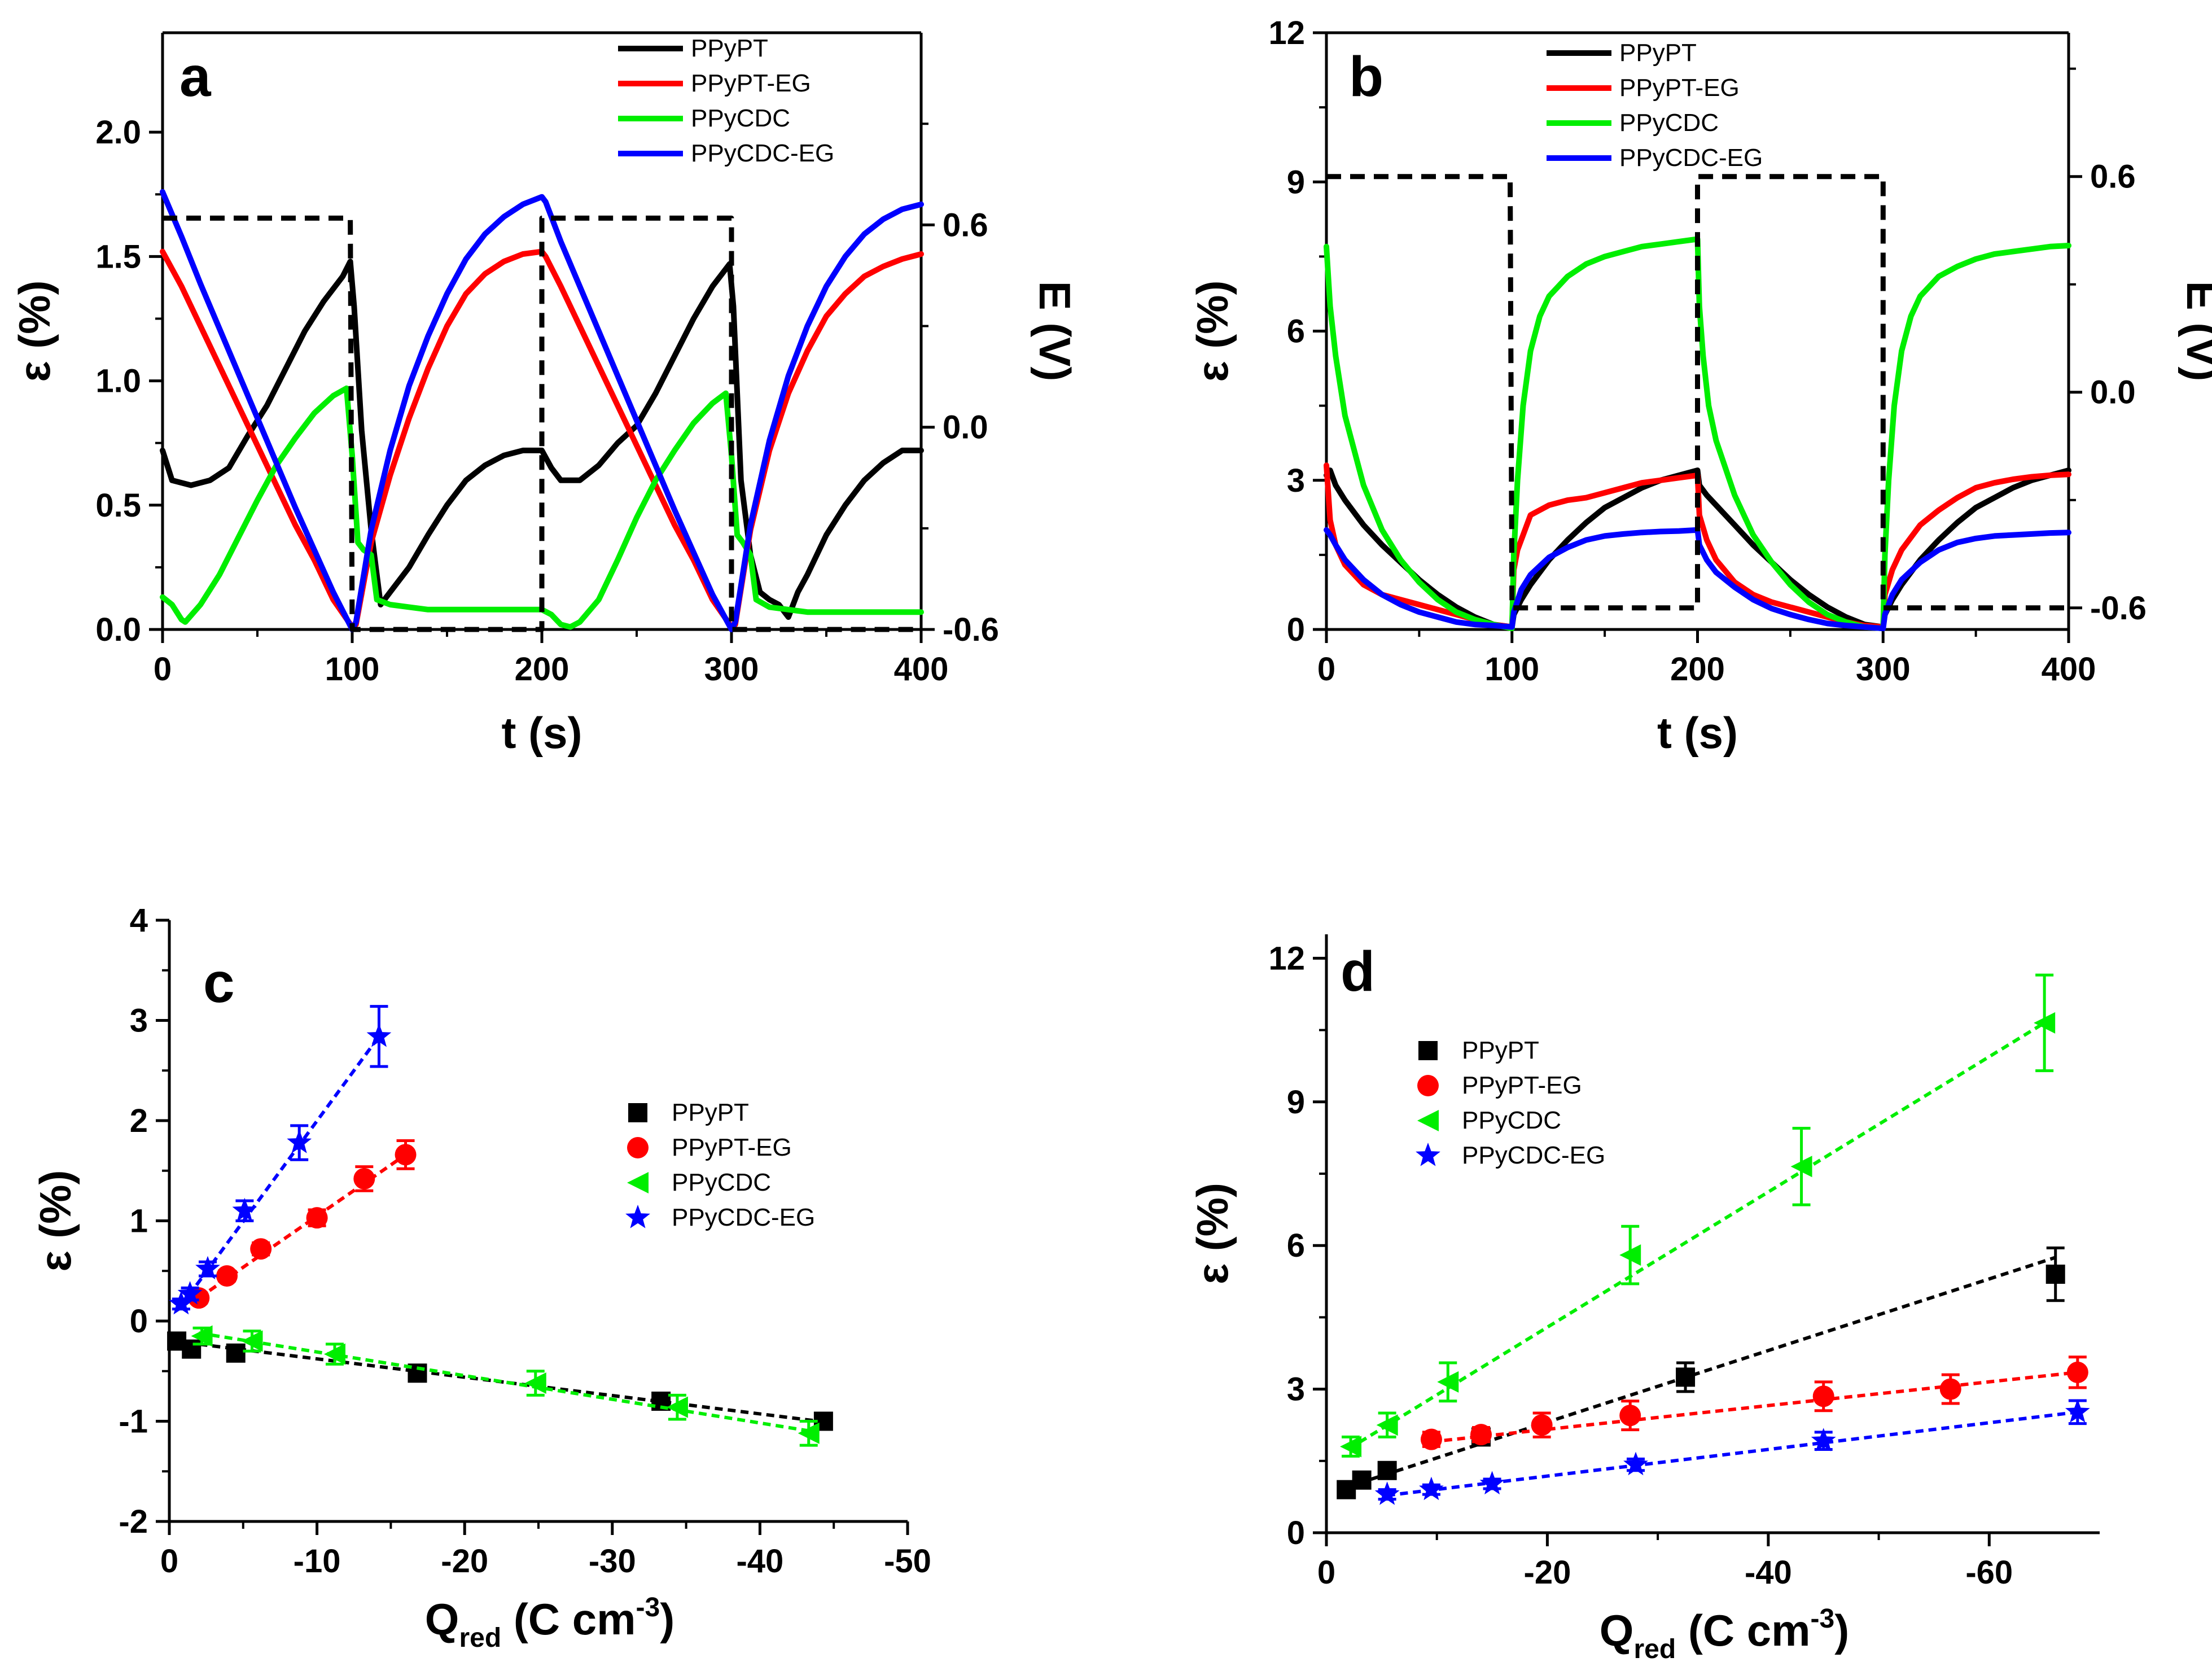  What do you see at coordinates (1296, 1533) in the screenshot?
I see `y-tick-label: 0` at bounding box center [1296, 1533].